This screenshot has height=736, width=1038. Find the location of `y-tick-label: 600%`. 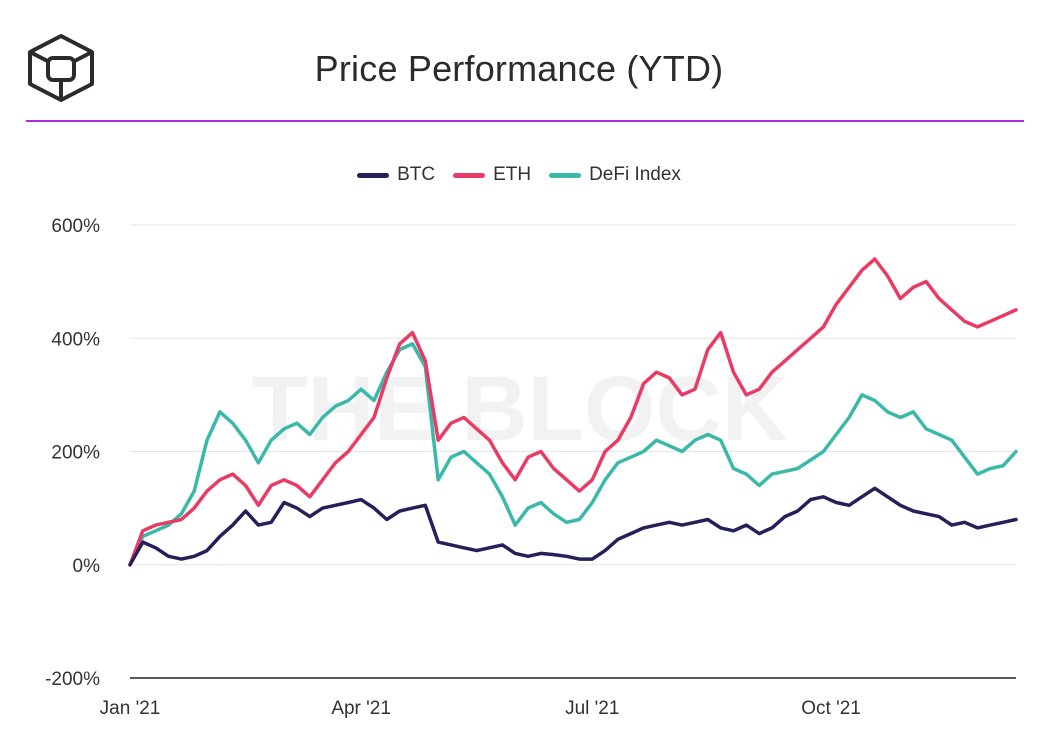

y-tick-label: 600% is located at coordinates (75, 226).